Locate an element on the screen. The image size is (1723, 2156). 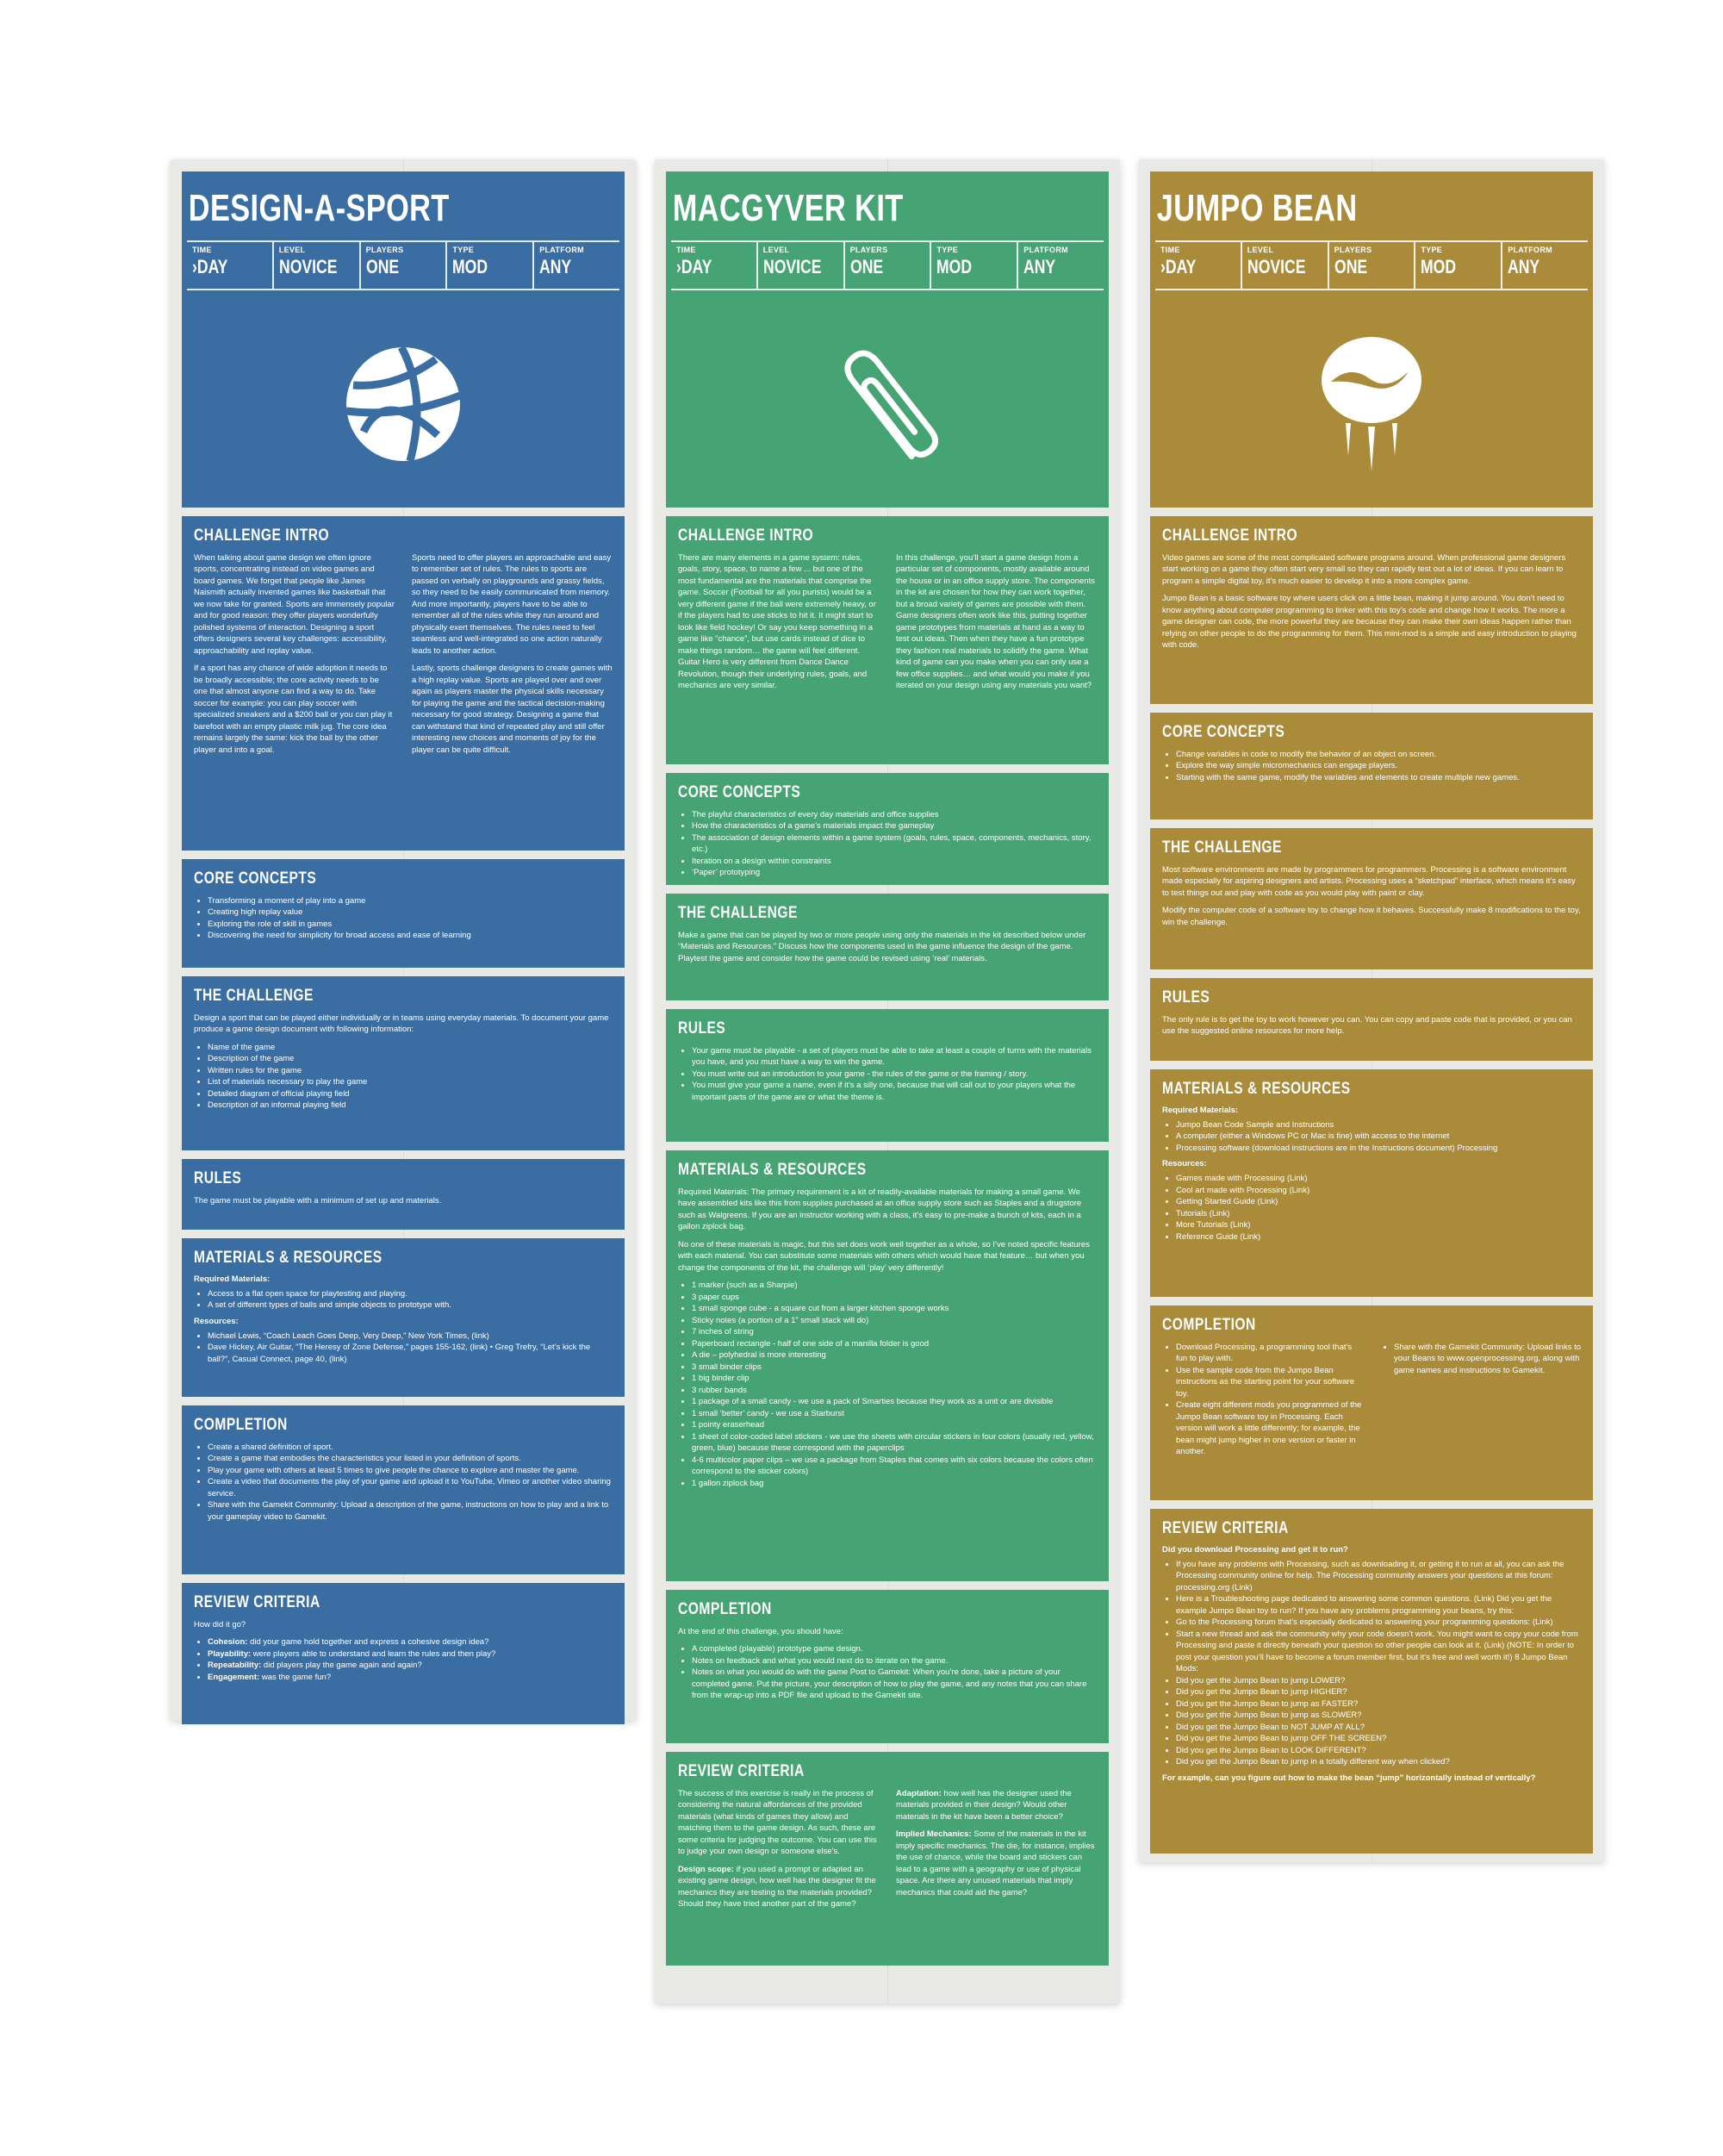
section-title: MATERIALS & RESOURCES is located at coordinates (288, 1258).